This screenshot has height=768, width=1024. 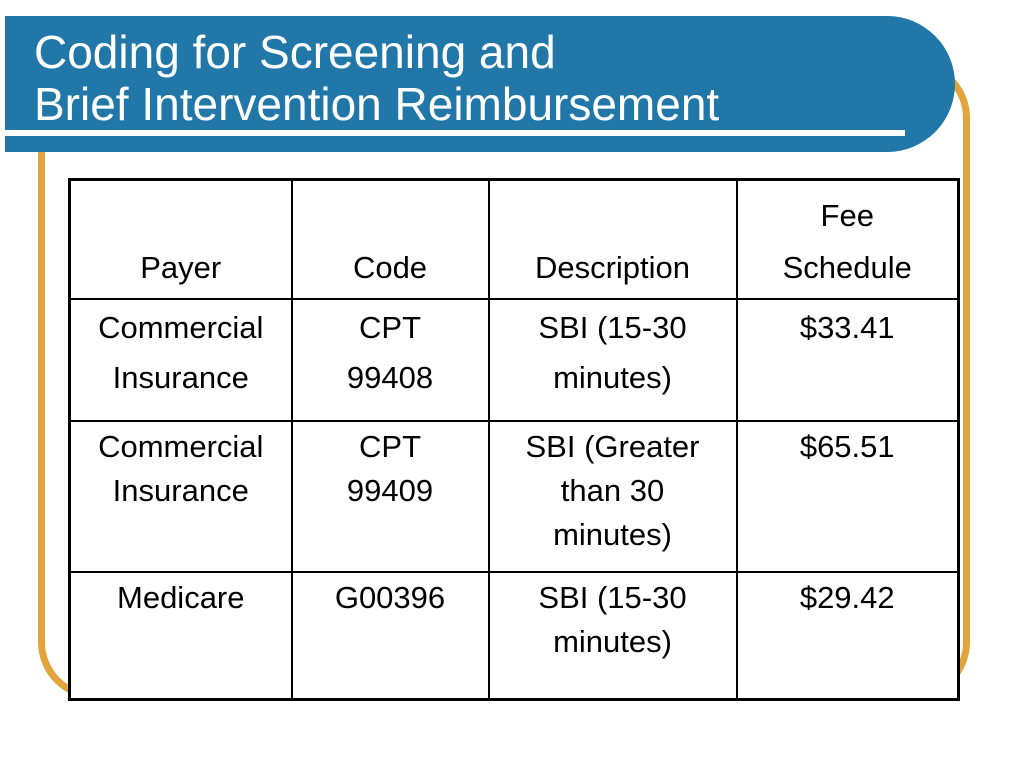 I want to click on column-header-payer: Payer, so click(x=180, y=239).